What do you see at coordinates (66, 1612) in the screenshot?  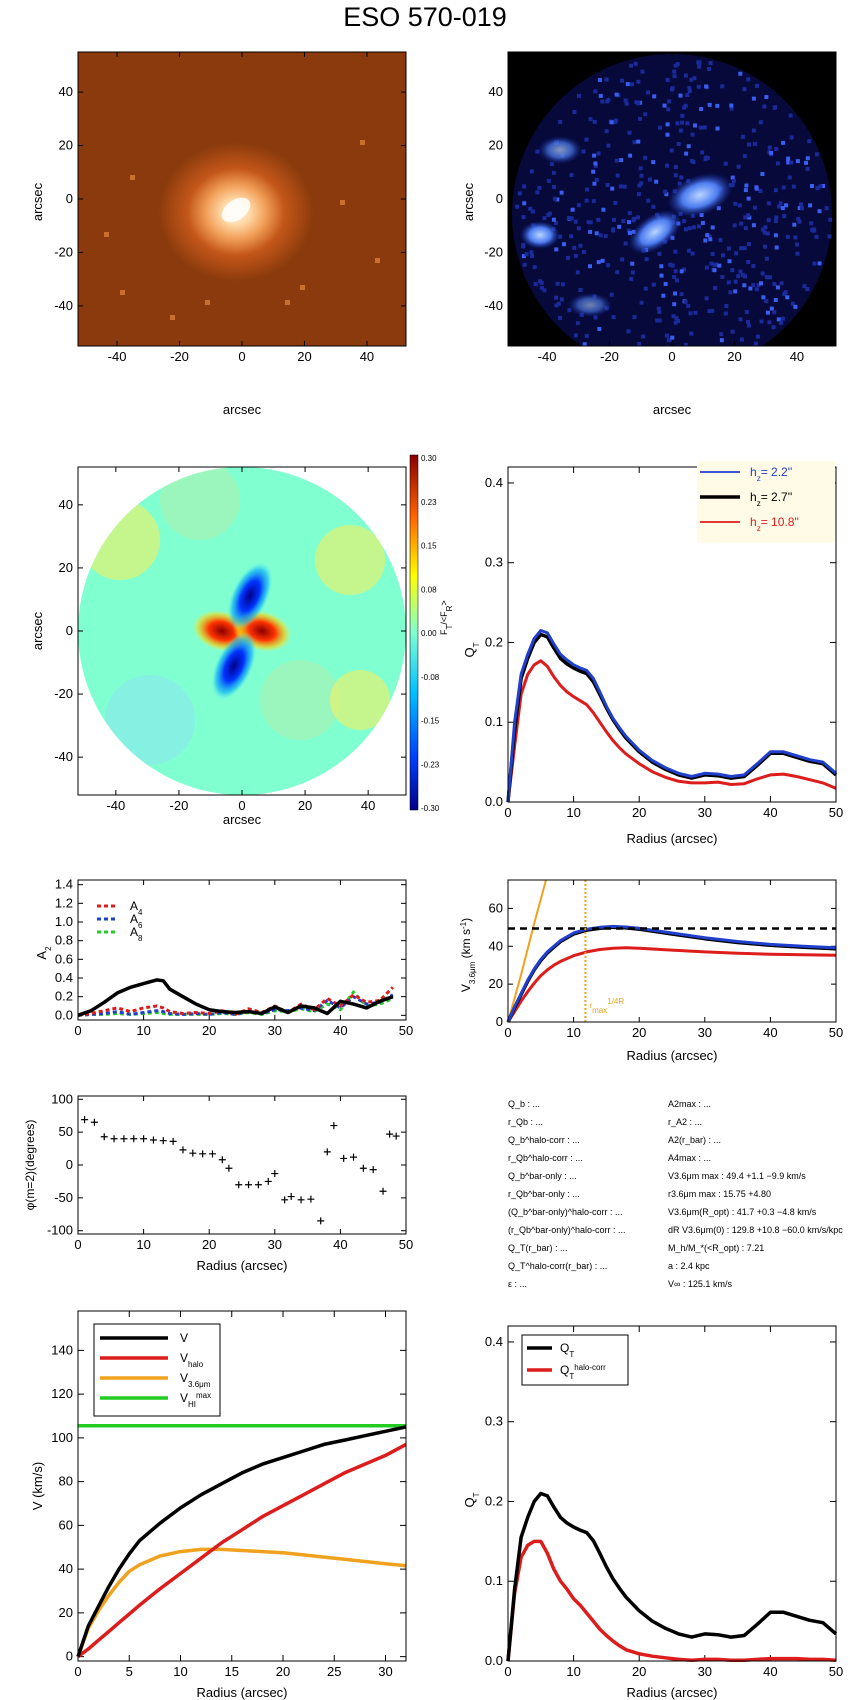 I see `y-tick-label: 20` at bounding box center [66, 1612].